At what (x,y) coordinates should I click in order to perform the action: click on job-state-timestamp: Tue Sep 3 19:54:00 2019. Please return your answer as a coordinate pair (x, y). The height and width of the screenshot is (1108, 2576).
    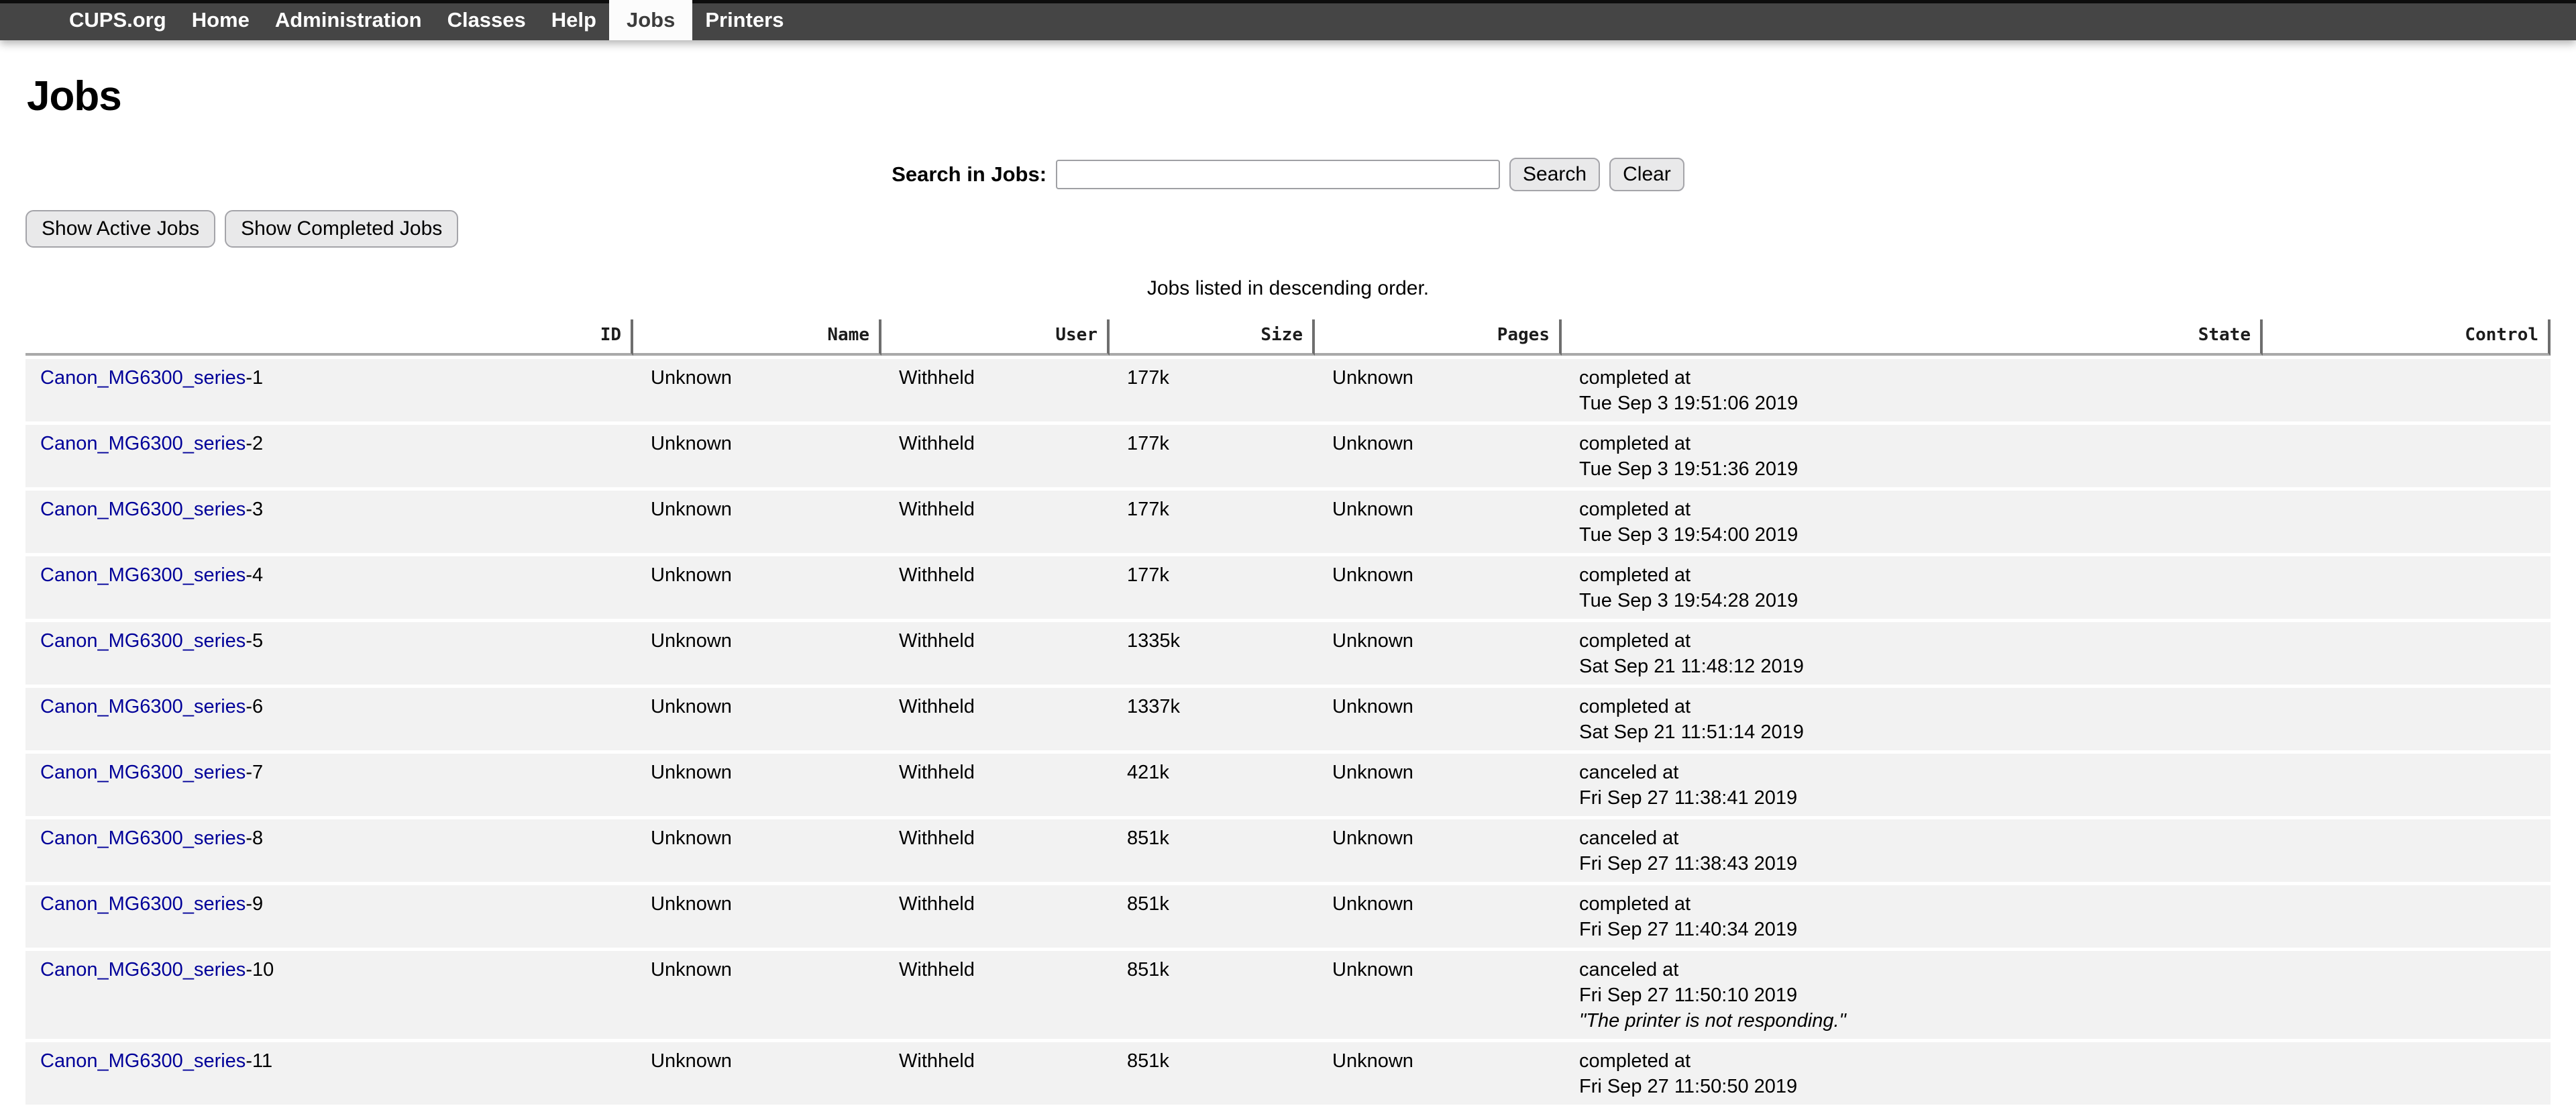
    Looking at the image, I should click on (1689, 535).